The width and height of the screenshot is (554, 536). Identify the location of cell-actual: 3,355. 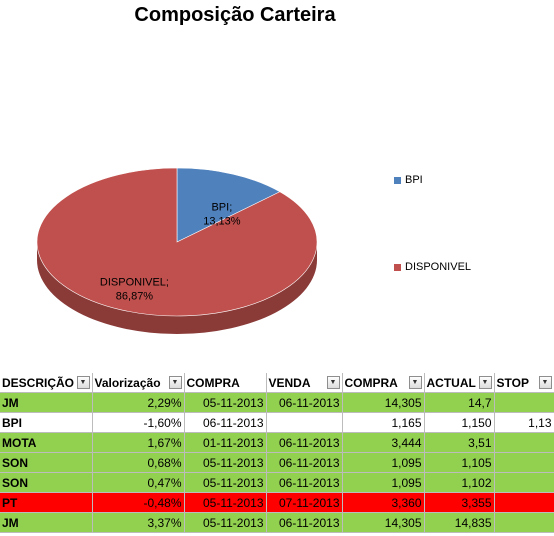
(459, 502).